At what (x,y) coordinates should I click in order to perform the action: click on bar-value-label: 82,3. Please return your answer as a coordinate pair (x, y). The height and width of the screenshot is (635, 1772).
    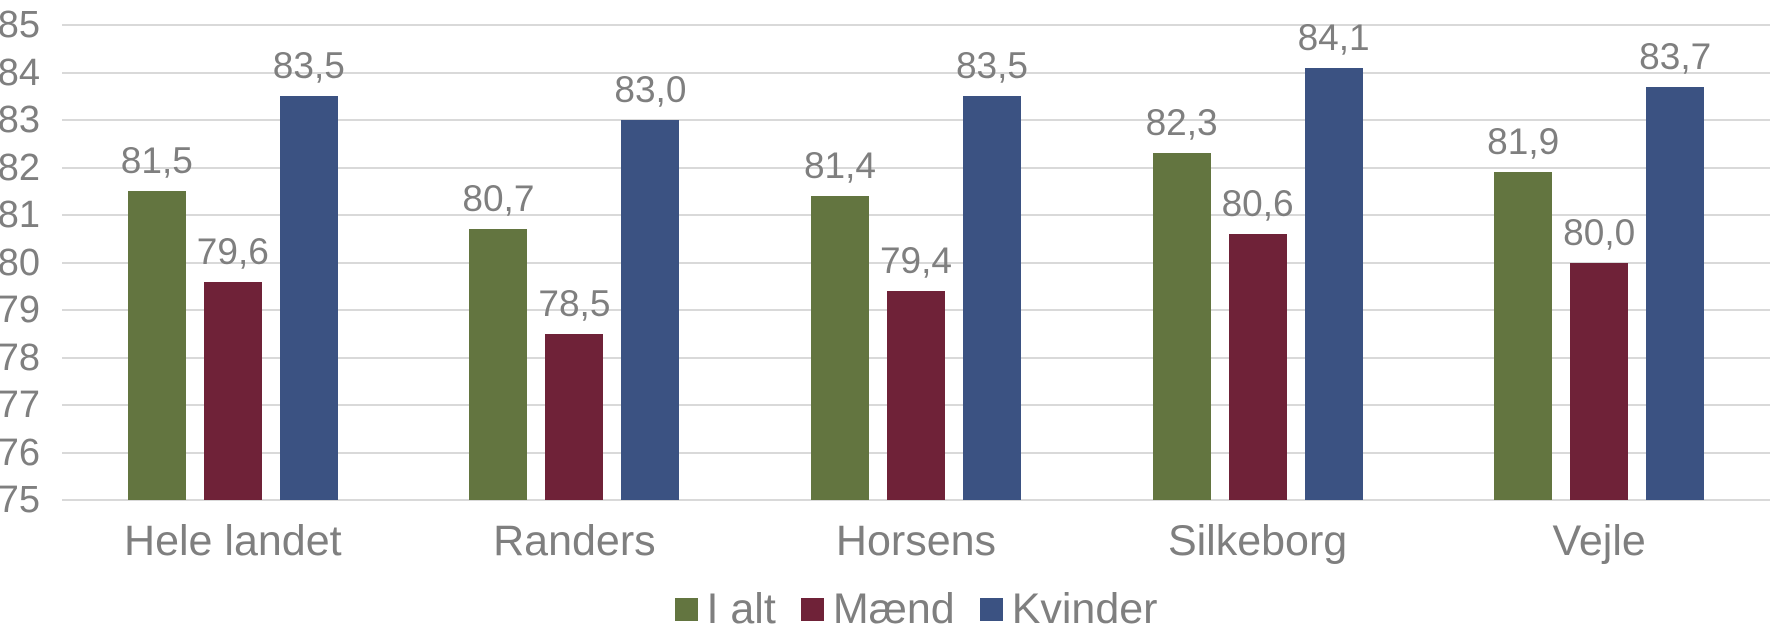
    Looking at the image, I should click on (1181, 123).